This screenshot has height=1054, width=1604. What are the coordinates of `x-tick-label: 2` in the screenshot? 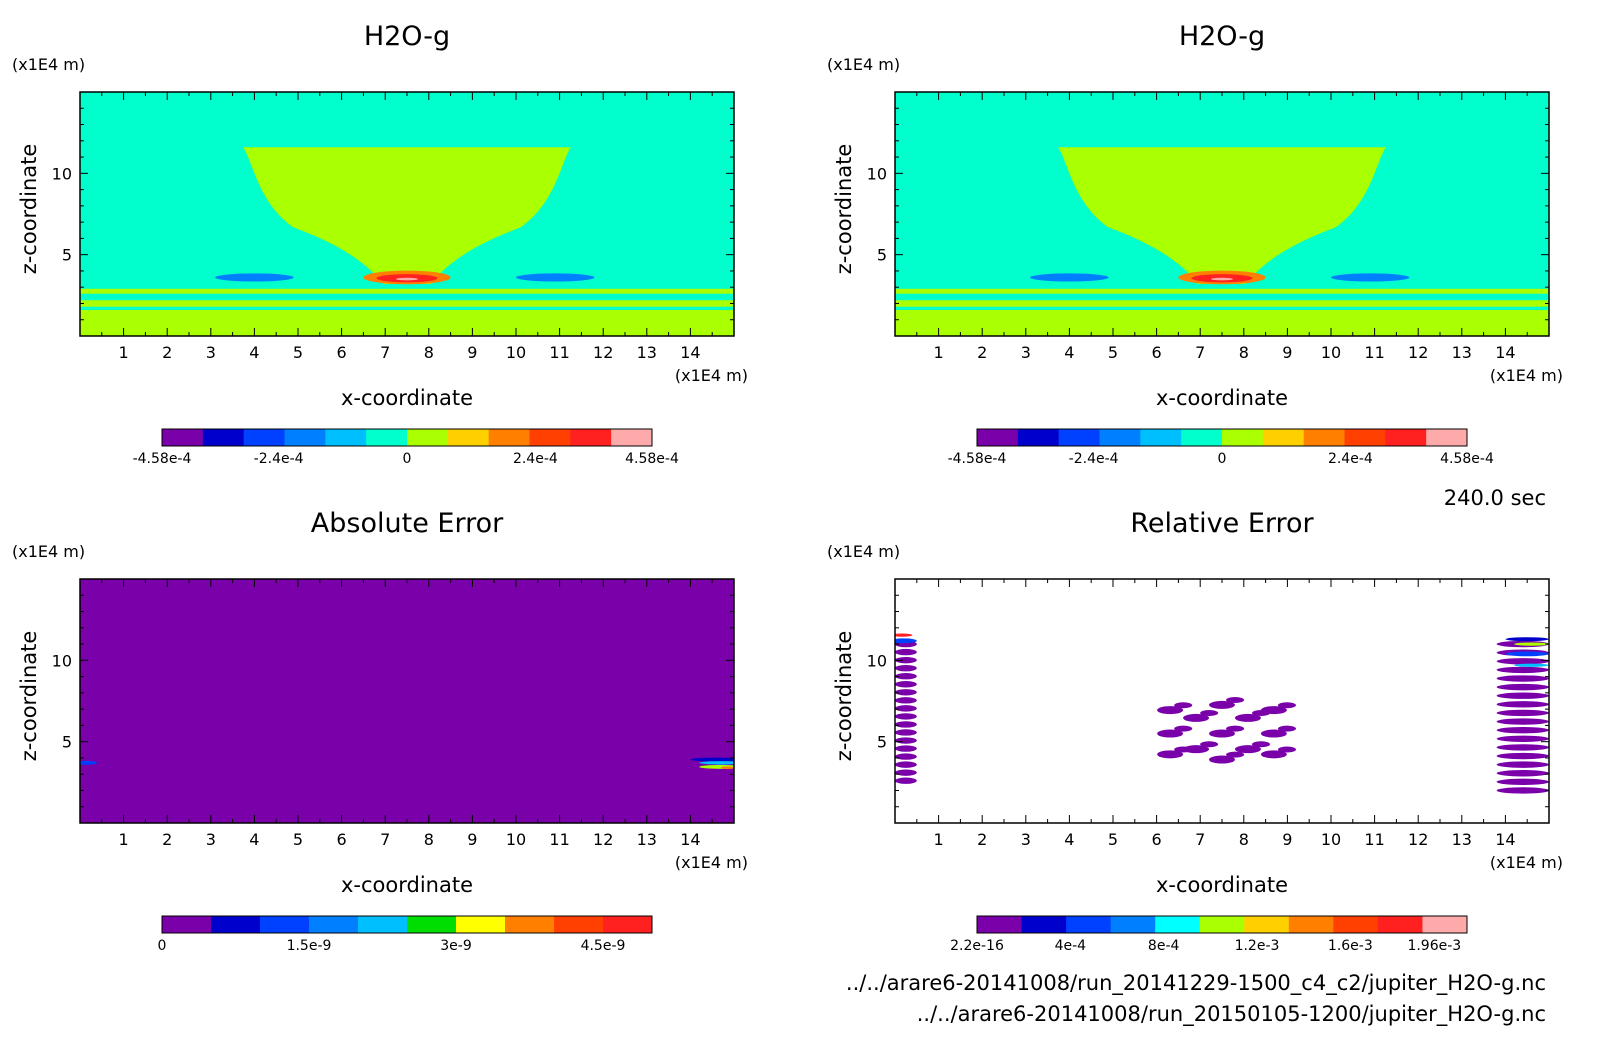 It's located at (982, 352).